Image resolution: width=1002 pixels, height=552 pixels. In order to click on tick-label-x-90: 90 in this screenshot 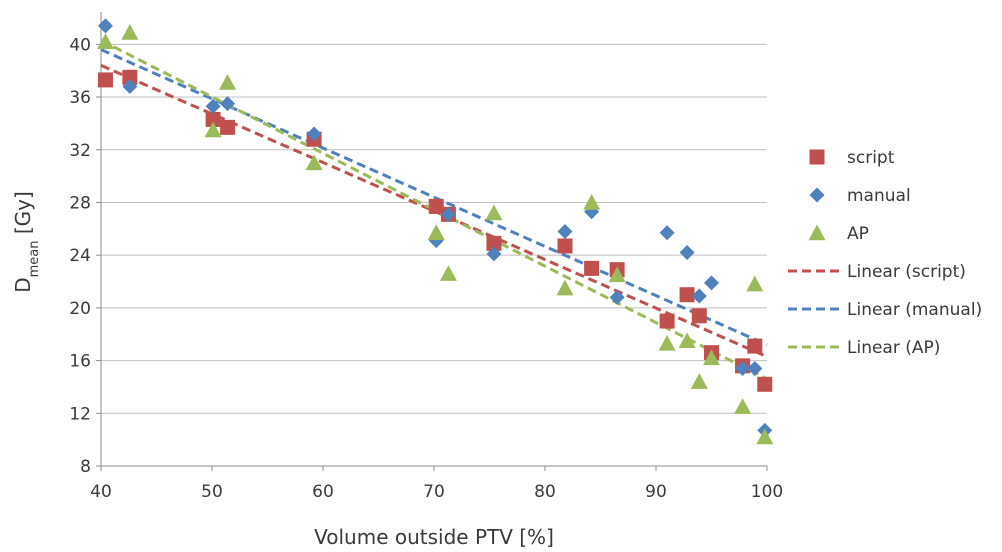, I will do `click(656, 492)`.